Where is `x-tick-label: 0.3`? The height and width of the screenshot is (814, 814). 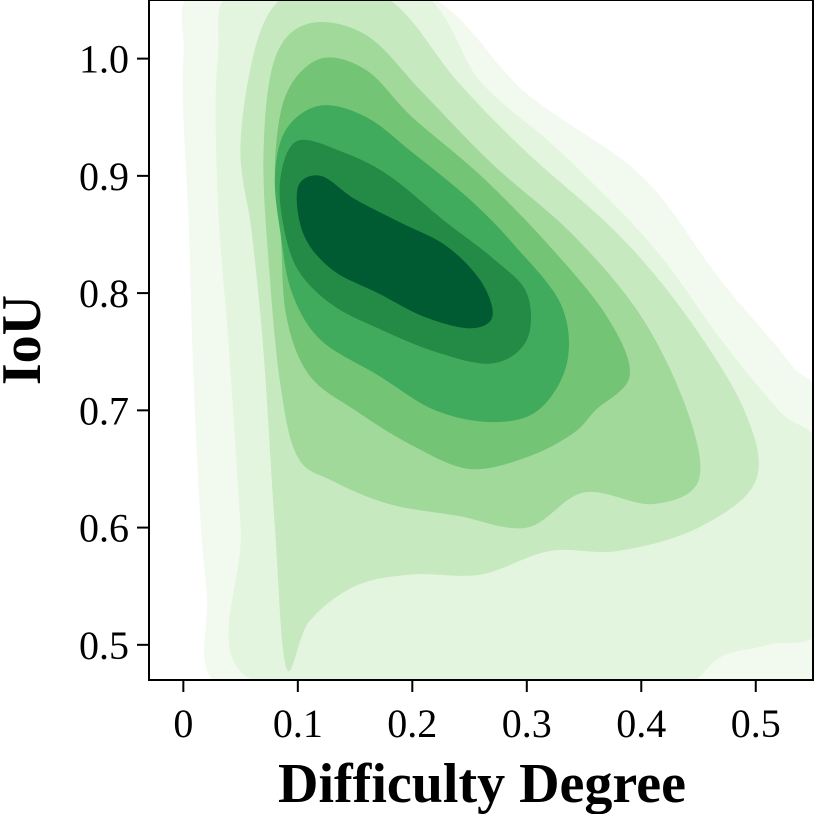 x-tick-label: 0.3 is located at coordinates (527, 723).